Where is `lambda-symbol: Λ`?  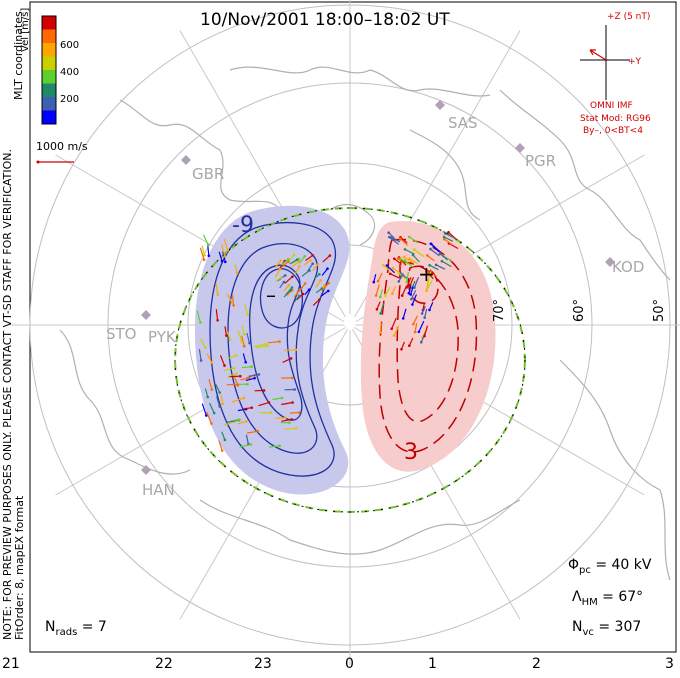 lambda-symbol: Λ is located at coordinates (577, 597).